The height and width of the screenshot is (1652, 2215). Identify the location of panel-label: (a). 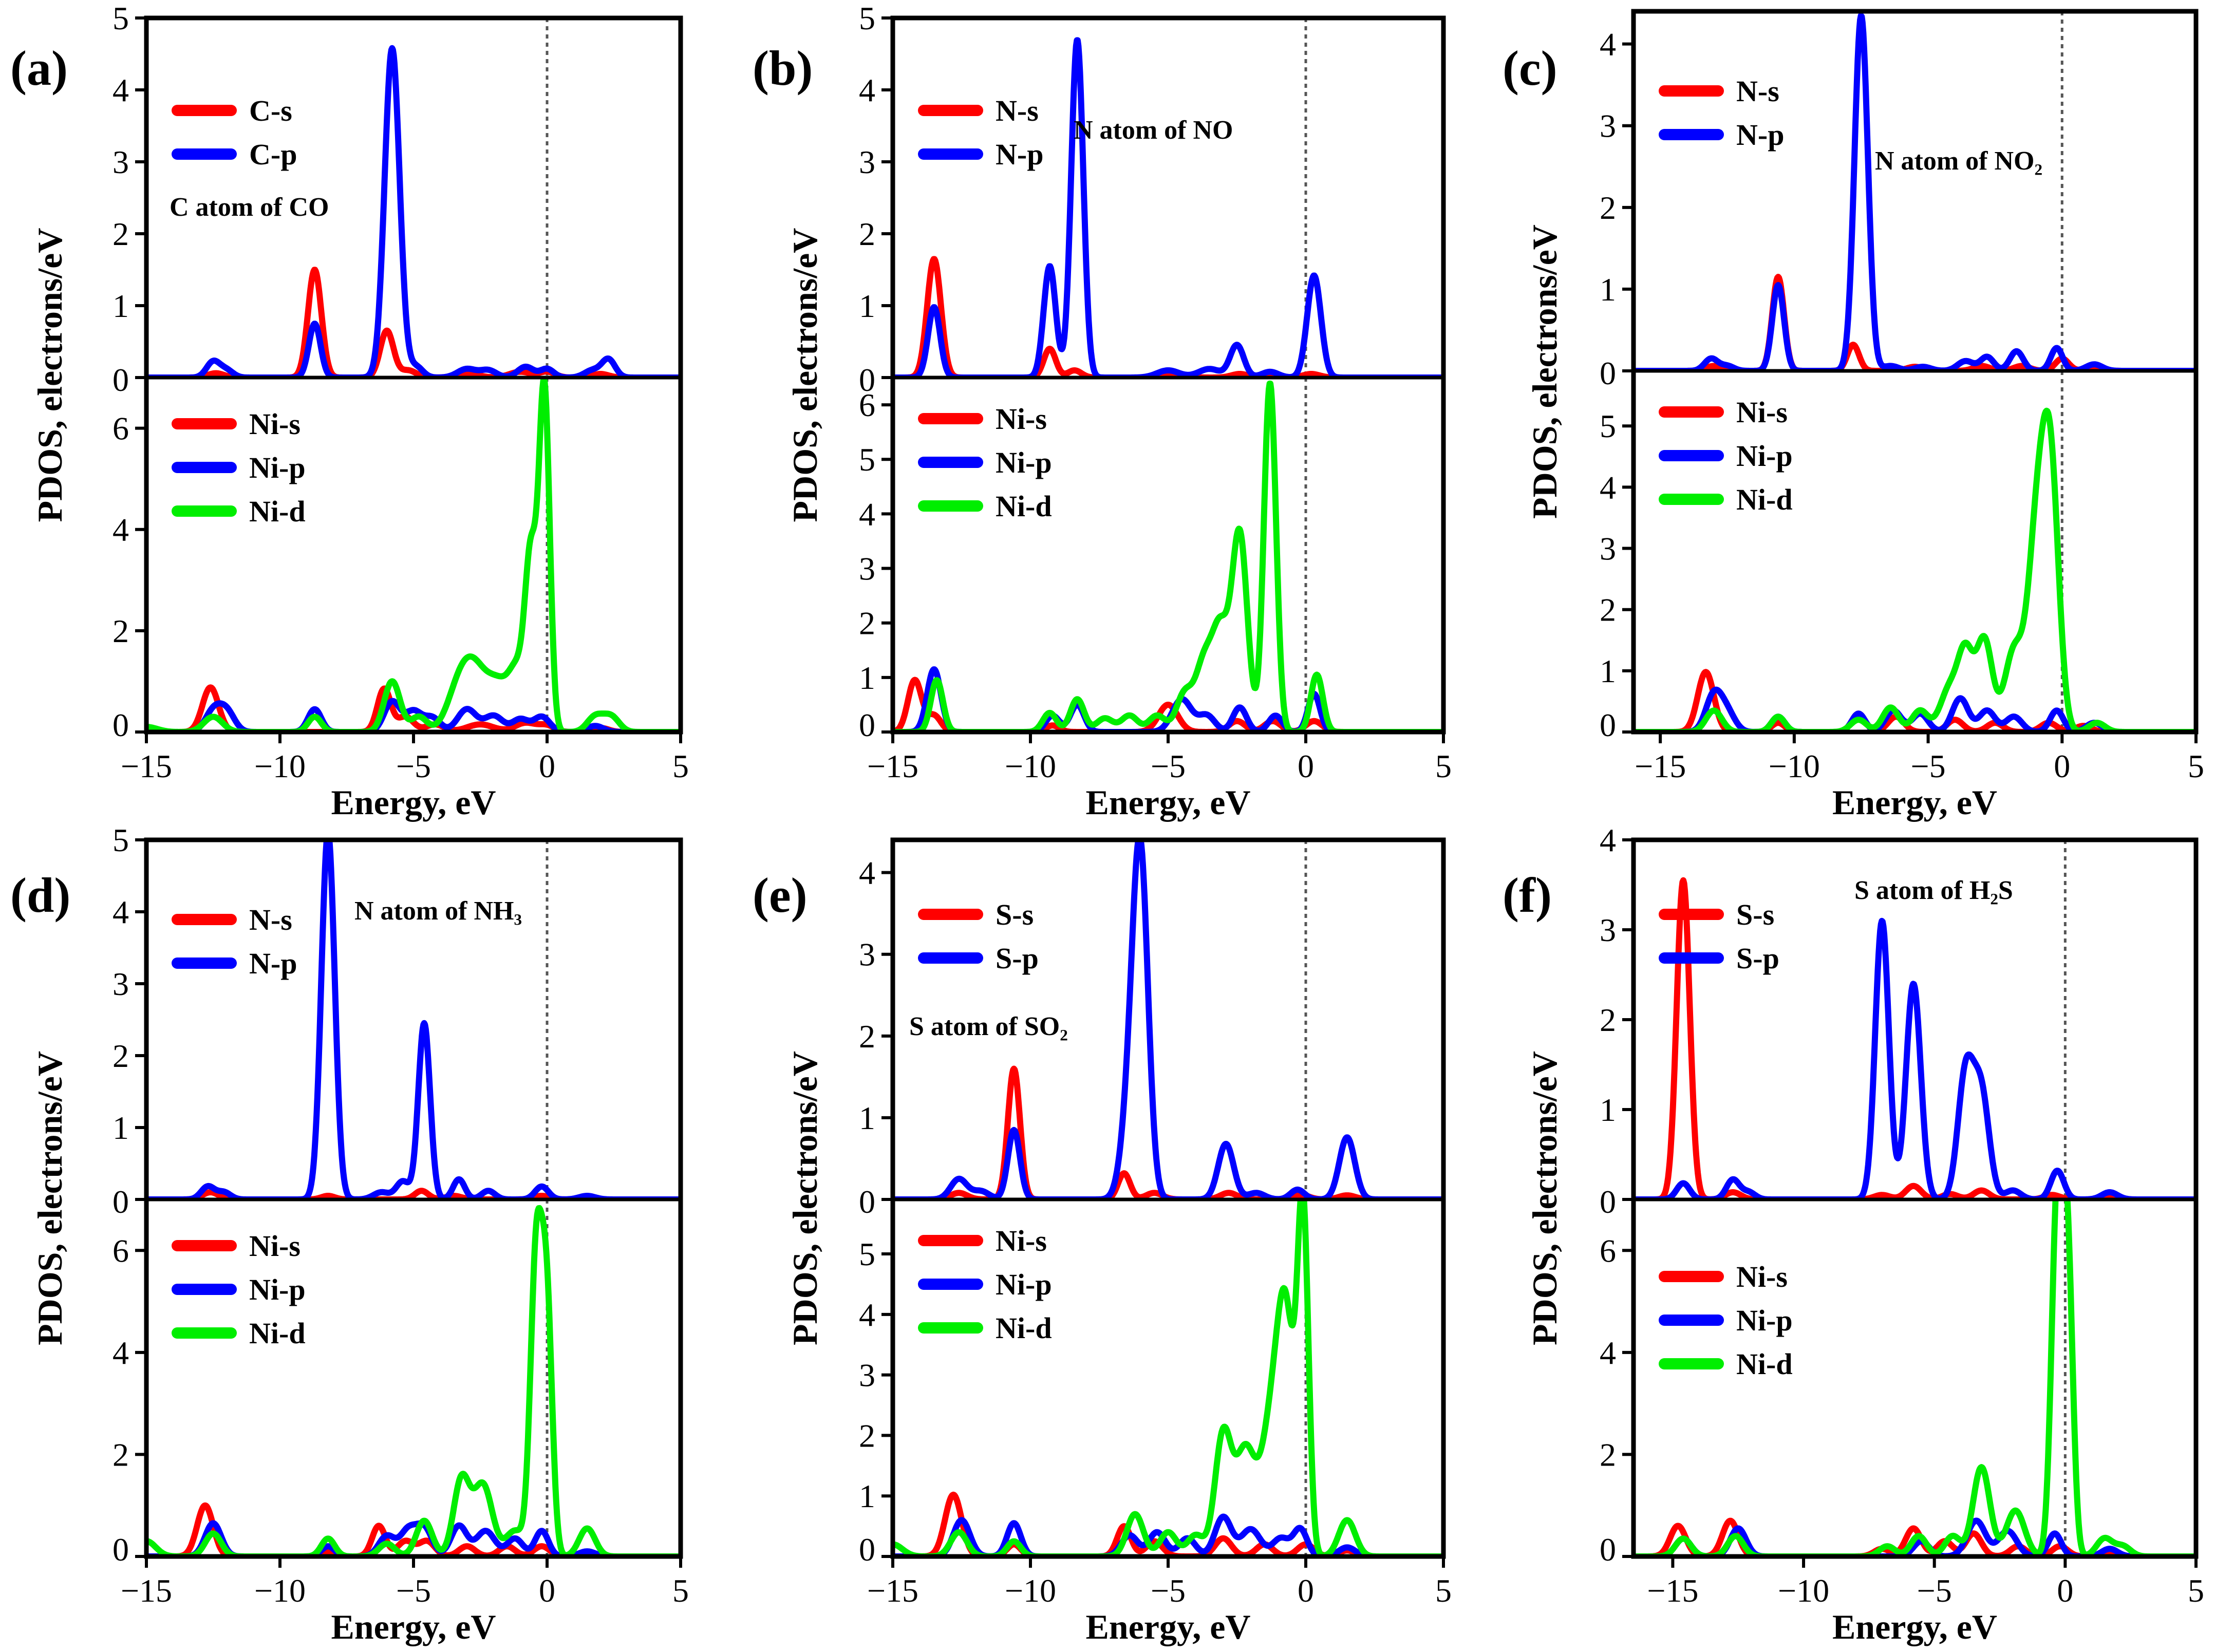
(39, 68).